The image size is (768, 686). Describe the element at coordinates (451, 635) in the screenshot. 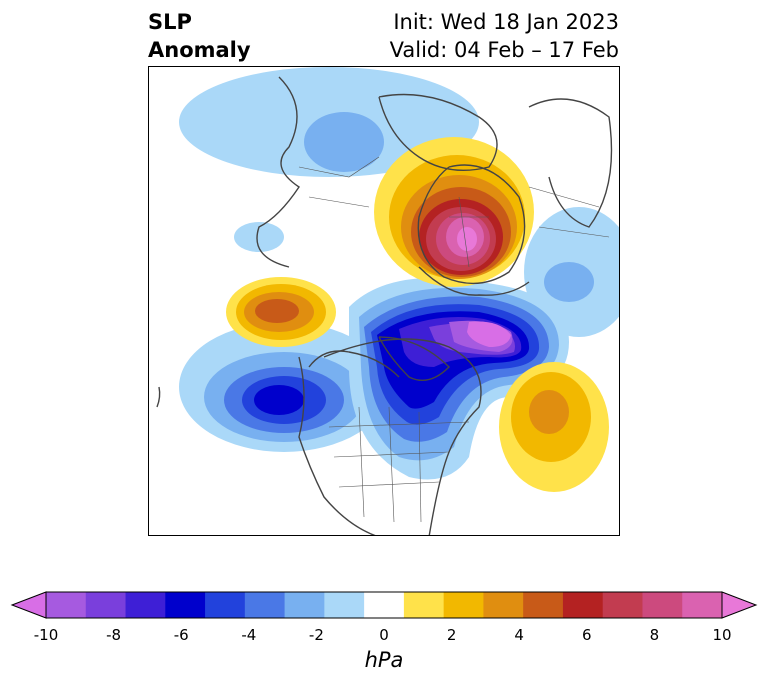

I see `colorbar-tick-label: 2` at that location.